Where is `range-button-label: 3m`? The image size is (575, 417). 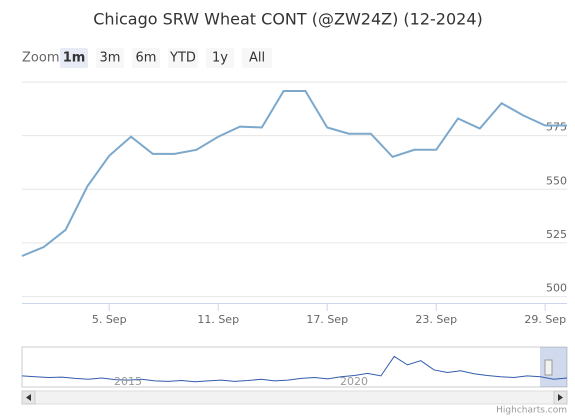
range-button-label: 3m is located at coordinates (110, 58).